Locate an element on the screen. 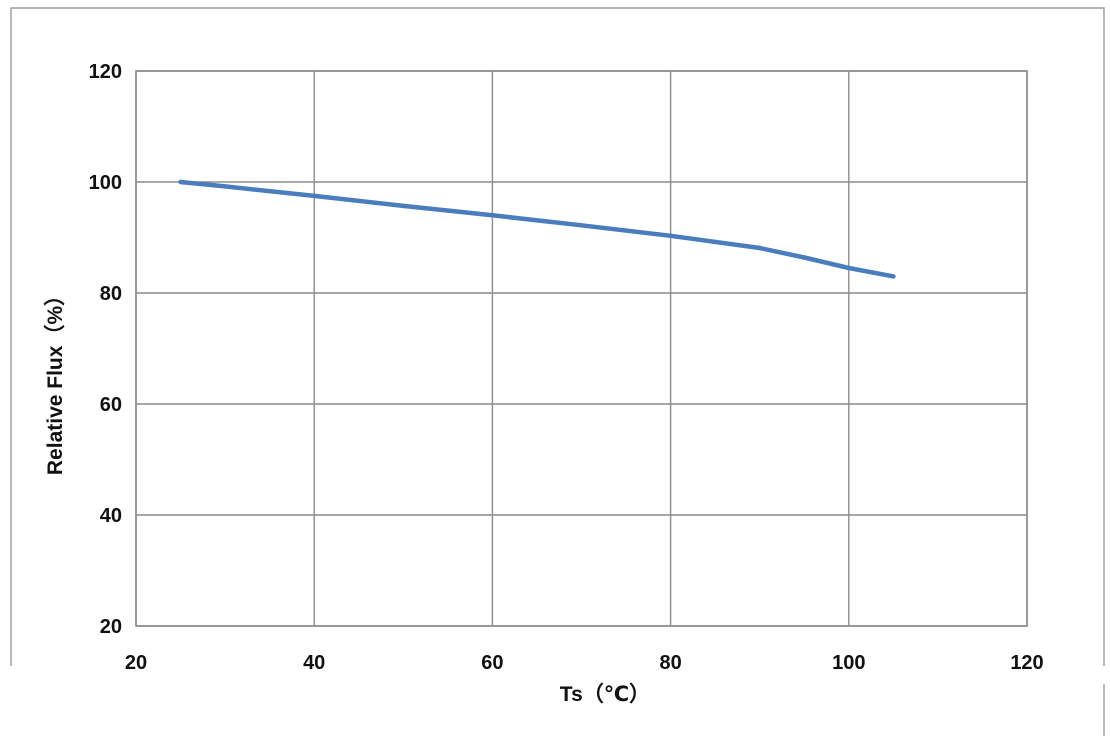 The image size is (1110, 736). y-tick-label: 40 is located at coordinates (111, 516).